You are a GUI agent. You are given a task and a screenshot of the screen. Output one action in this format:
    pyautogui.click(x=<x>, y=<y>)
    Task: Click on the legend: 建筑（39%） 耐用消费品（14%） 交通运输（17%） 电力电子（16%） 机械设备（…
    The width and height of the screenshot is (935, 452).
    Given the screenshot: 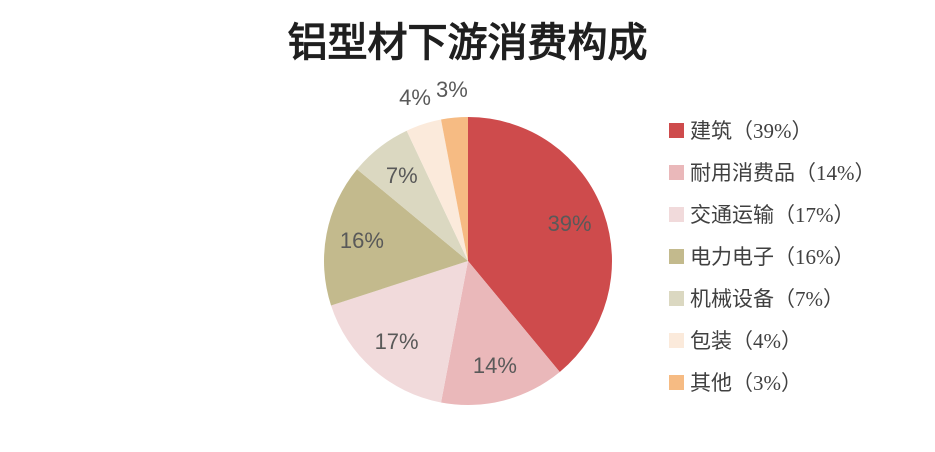 What is the action you would take?
    pyautogui.click(x=772, y=256)
    